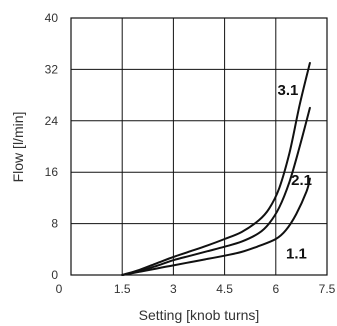 Image resolution: width=337 pixels, height=326 pixels. What do you see at coordinates (54, 224) in the screenshot?
I see `y-tick-label: 8` at bounding box center [54, 224].